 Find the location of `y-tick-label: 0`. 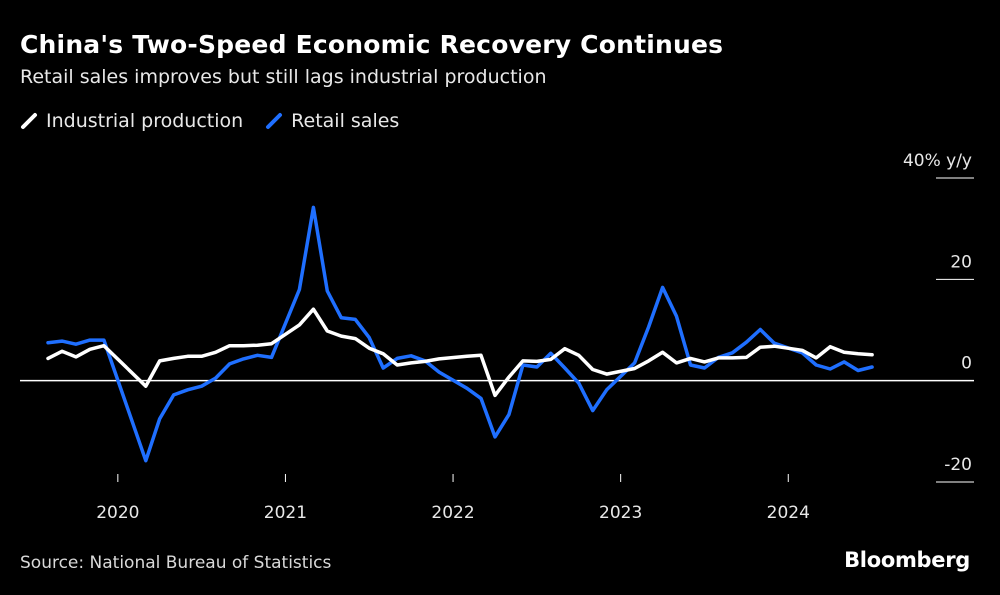

y-tick-label: 0 is located at coordinates (966, 364).